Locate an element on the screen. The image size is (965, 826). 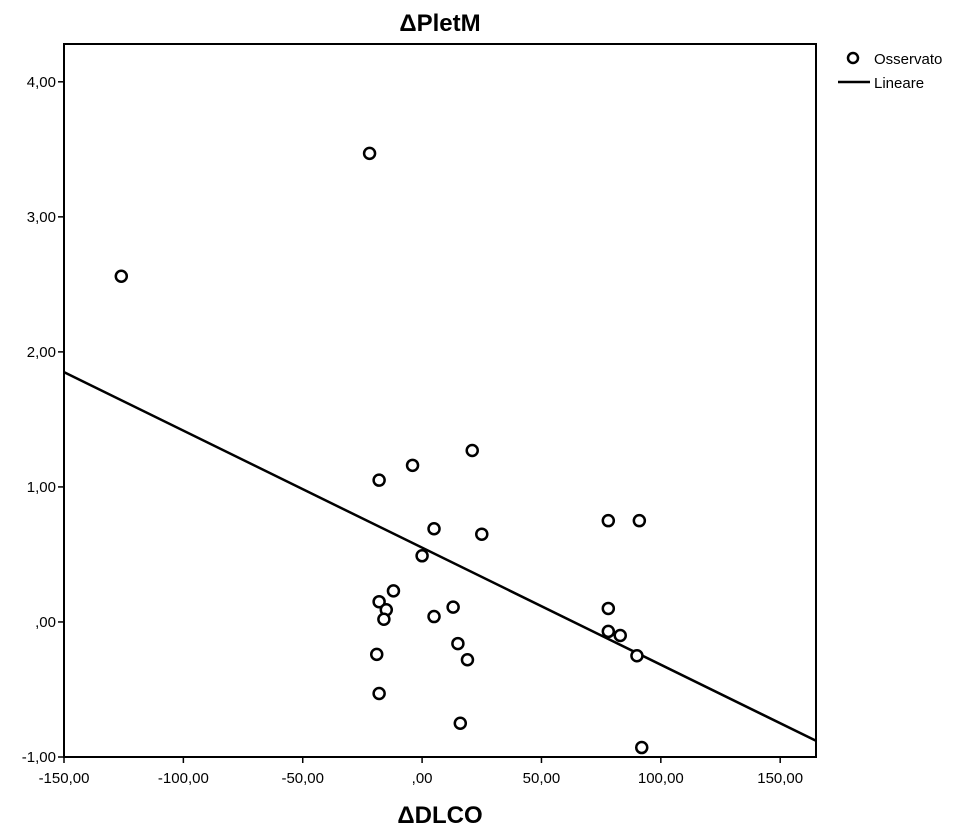
y-axis: -1,00 ,00 1,00 2,00 3,00 4,00 is located at coordinates (43, 420).